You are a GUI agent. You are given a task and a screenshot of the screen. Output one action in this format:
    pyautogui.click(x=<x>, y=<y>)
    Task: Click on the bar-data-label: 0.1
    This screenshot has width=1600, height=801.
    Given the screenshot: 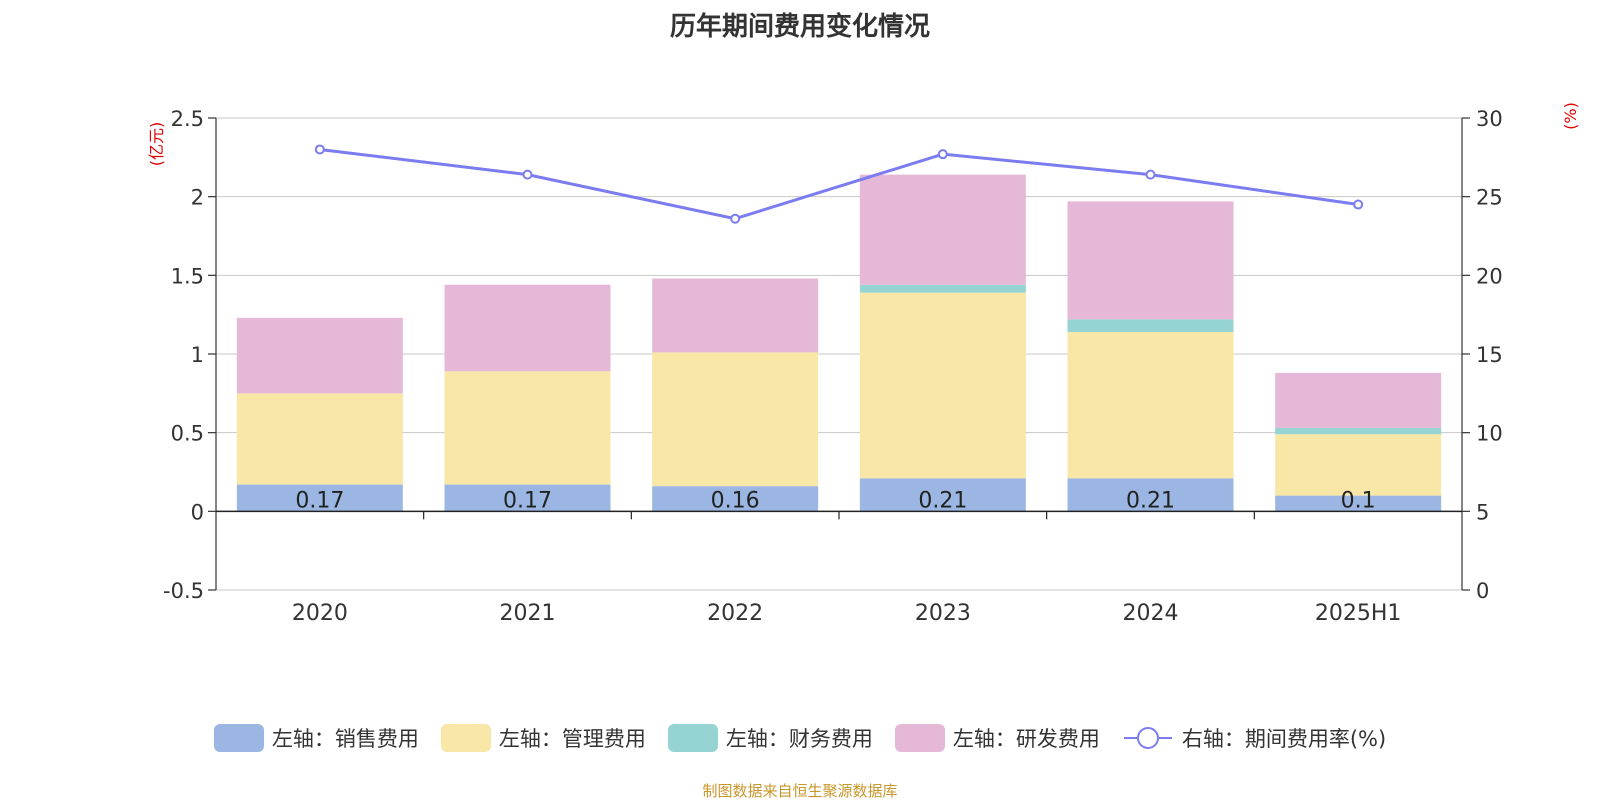 What is the action you would take?
    pyautogui.click(x=1358, y=500)
    